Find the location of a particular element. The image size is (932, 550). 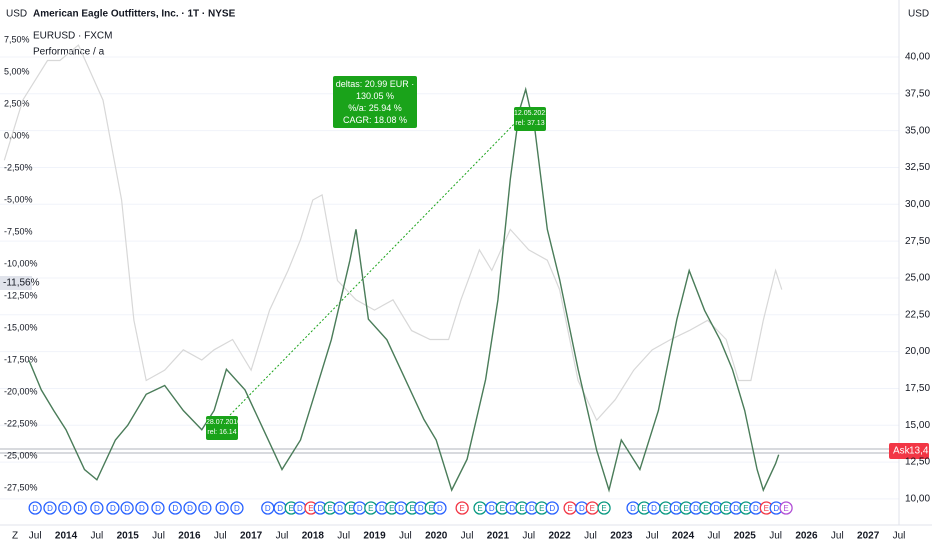

point-a-box: 28.07.2016 rel: 16.14 is located at coordinates (223, 428).